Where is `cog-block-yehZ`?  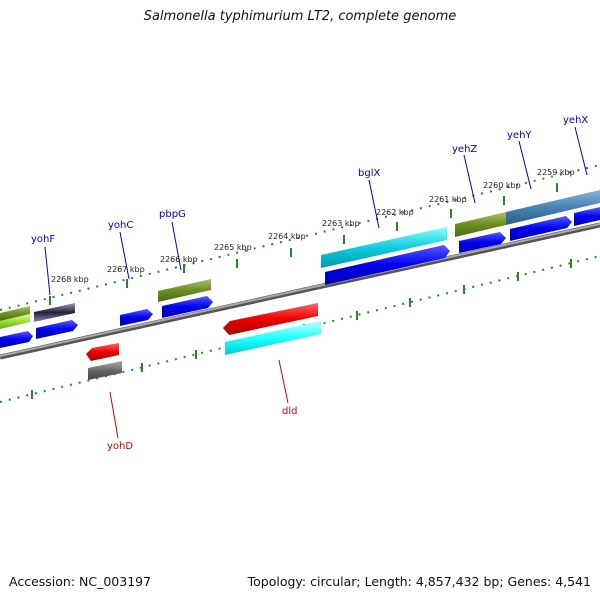 cog-block-yehZ is located at coordinates (480, 224).